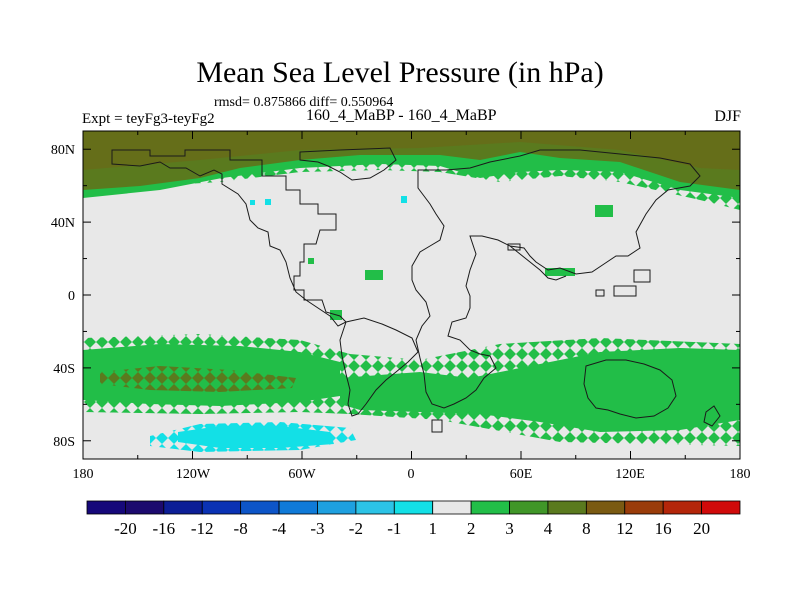 Image resolution: width=800 pixels, height=600 pixels. What do you see at coordinates (302, 474) in the screenshot?
I see `x-tick-label-60w: 60W` at bounding box center [302, 474].